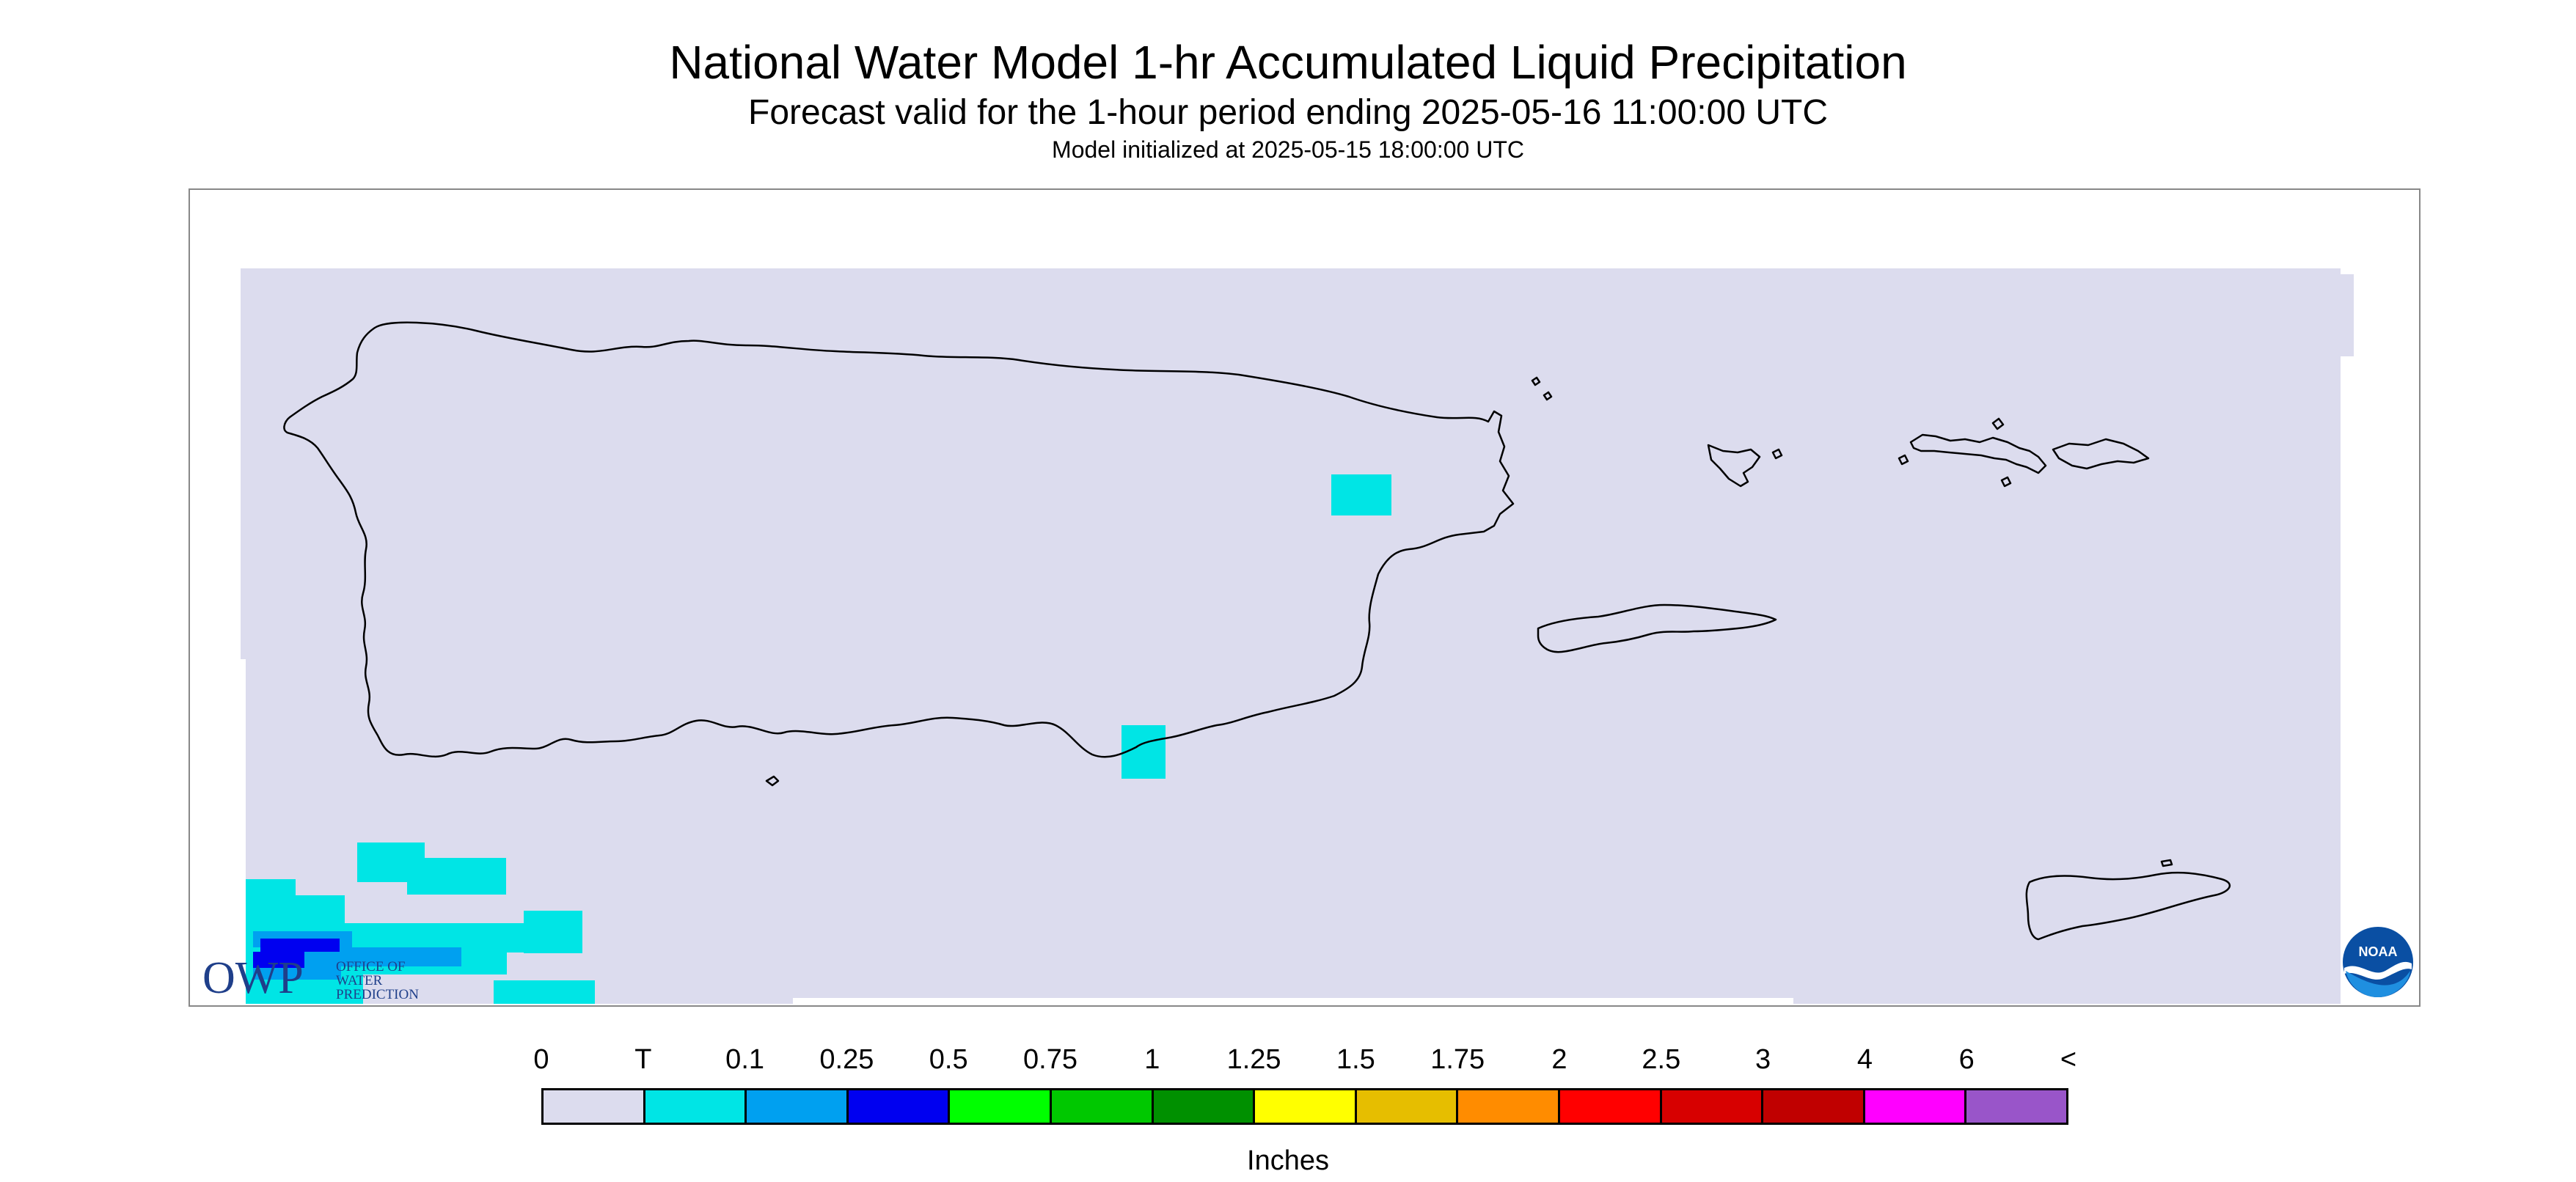 This screenshot has width=2576, height=1182. What do you see at coordinates (2378, 951) in the screenshot?
I see `noaa-logo-text: NOAA` at bounding box center [2378, 951].